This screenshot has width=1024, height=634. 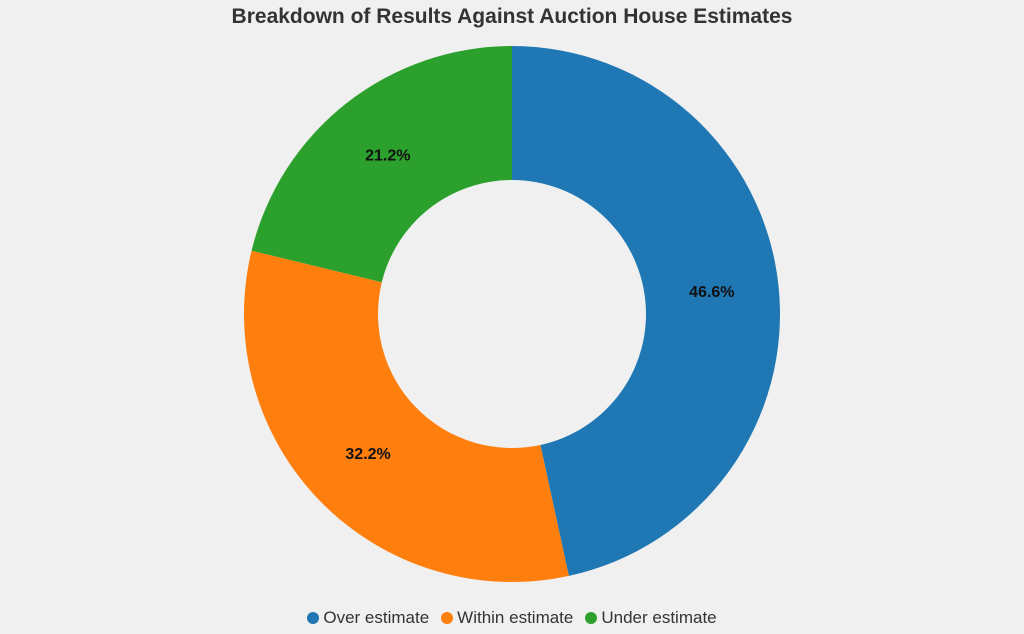 What do you see at coordinates (711, 292) in the screenshot?
I see `slice-label-over-estimate: 46.6%` at bounding box center [711, 292].